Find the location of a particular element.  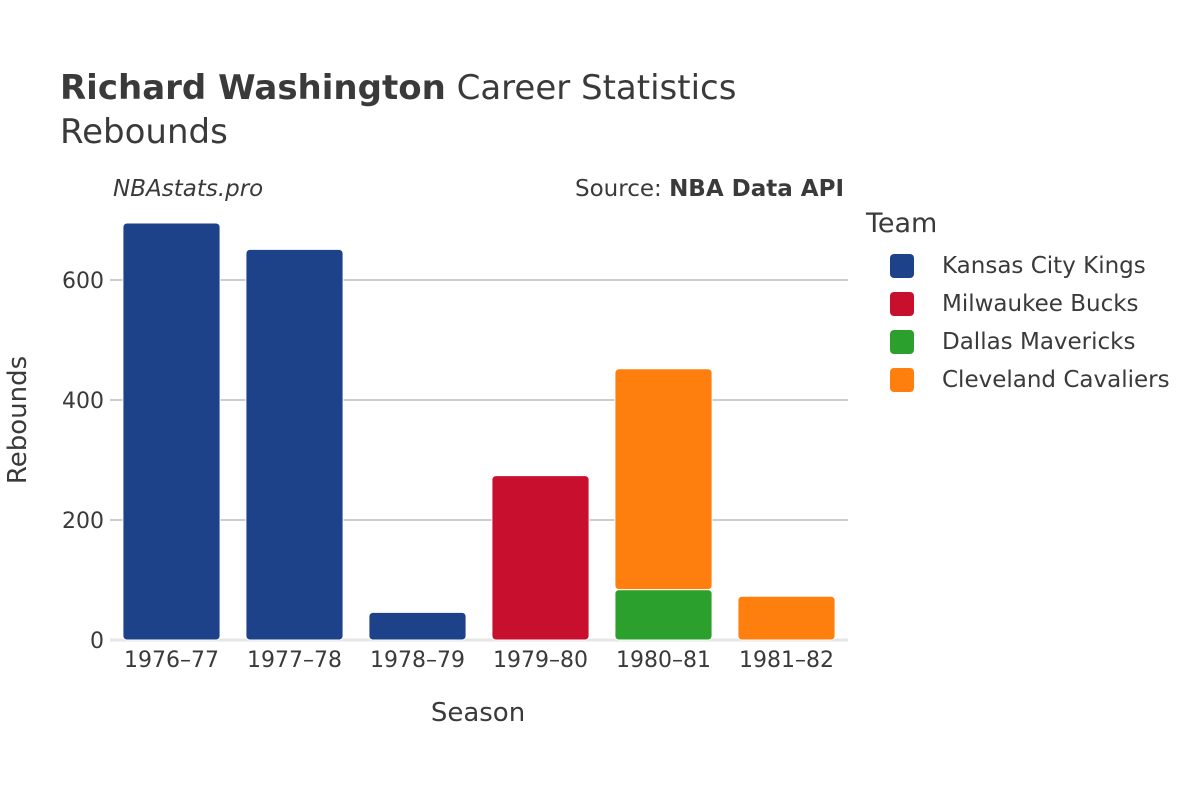

y-axis-ticks: 0 200 400 600 is located at coordinates (83, 461).